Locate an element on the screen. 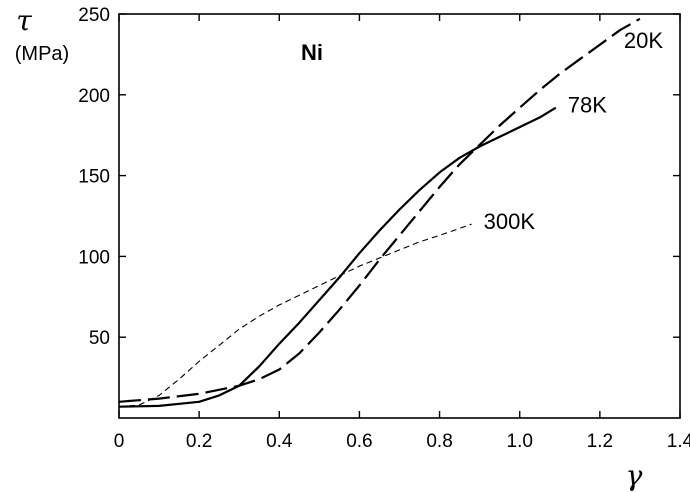 The image size is (690, 492). y-tick-label: 100 is located at coordinates (94, 257).